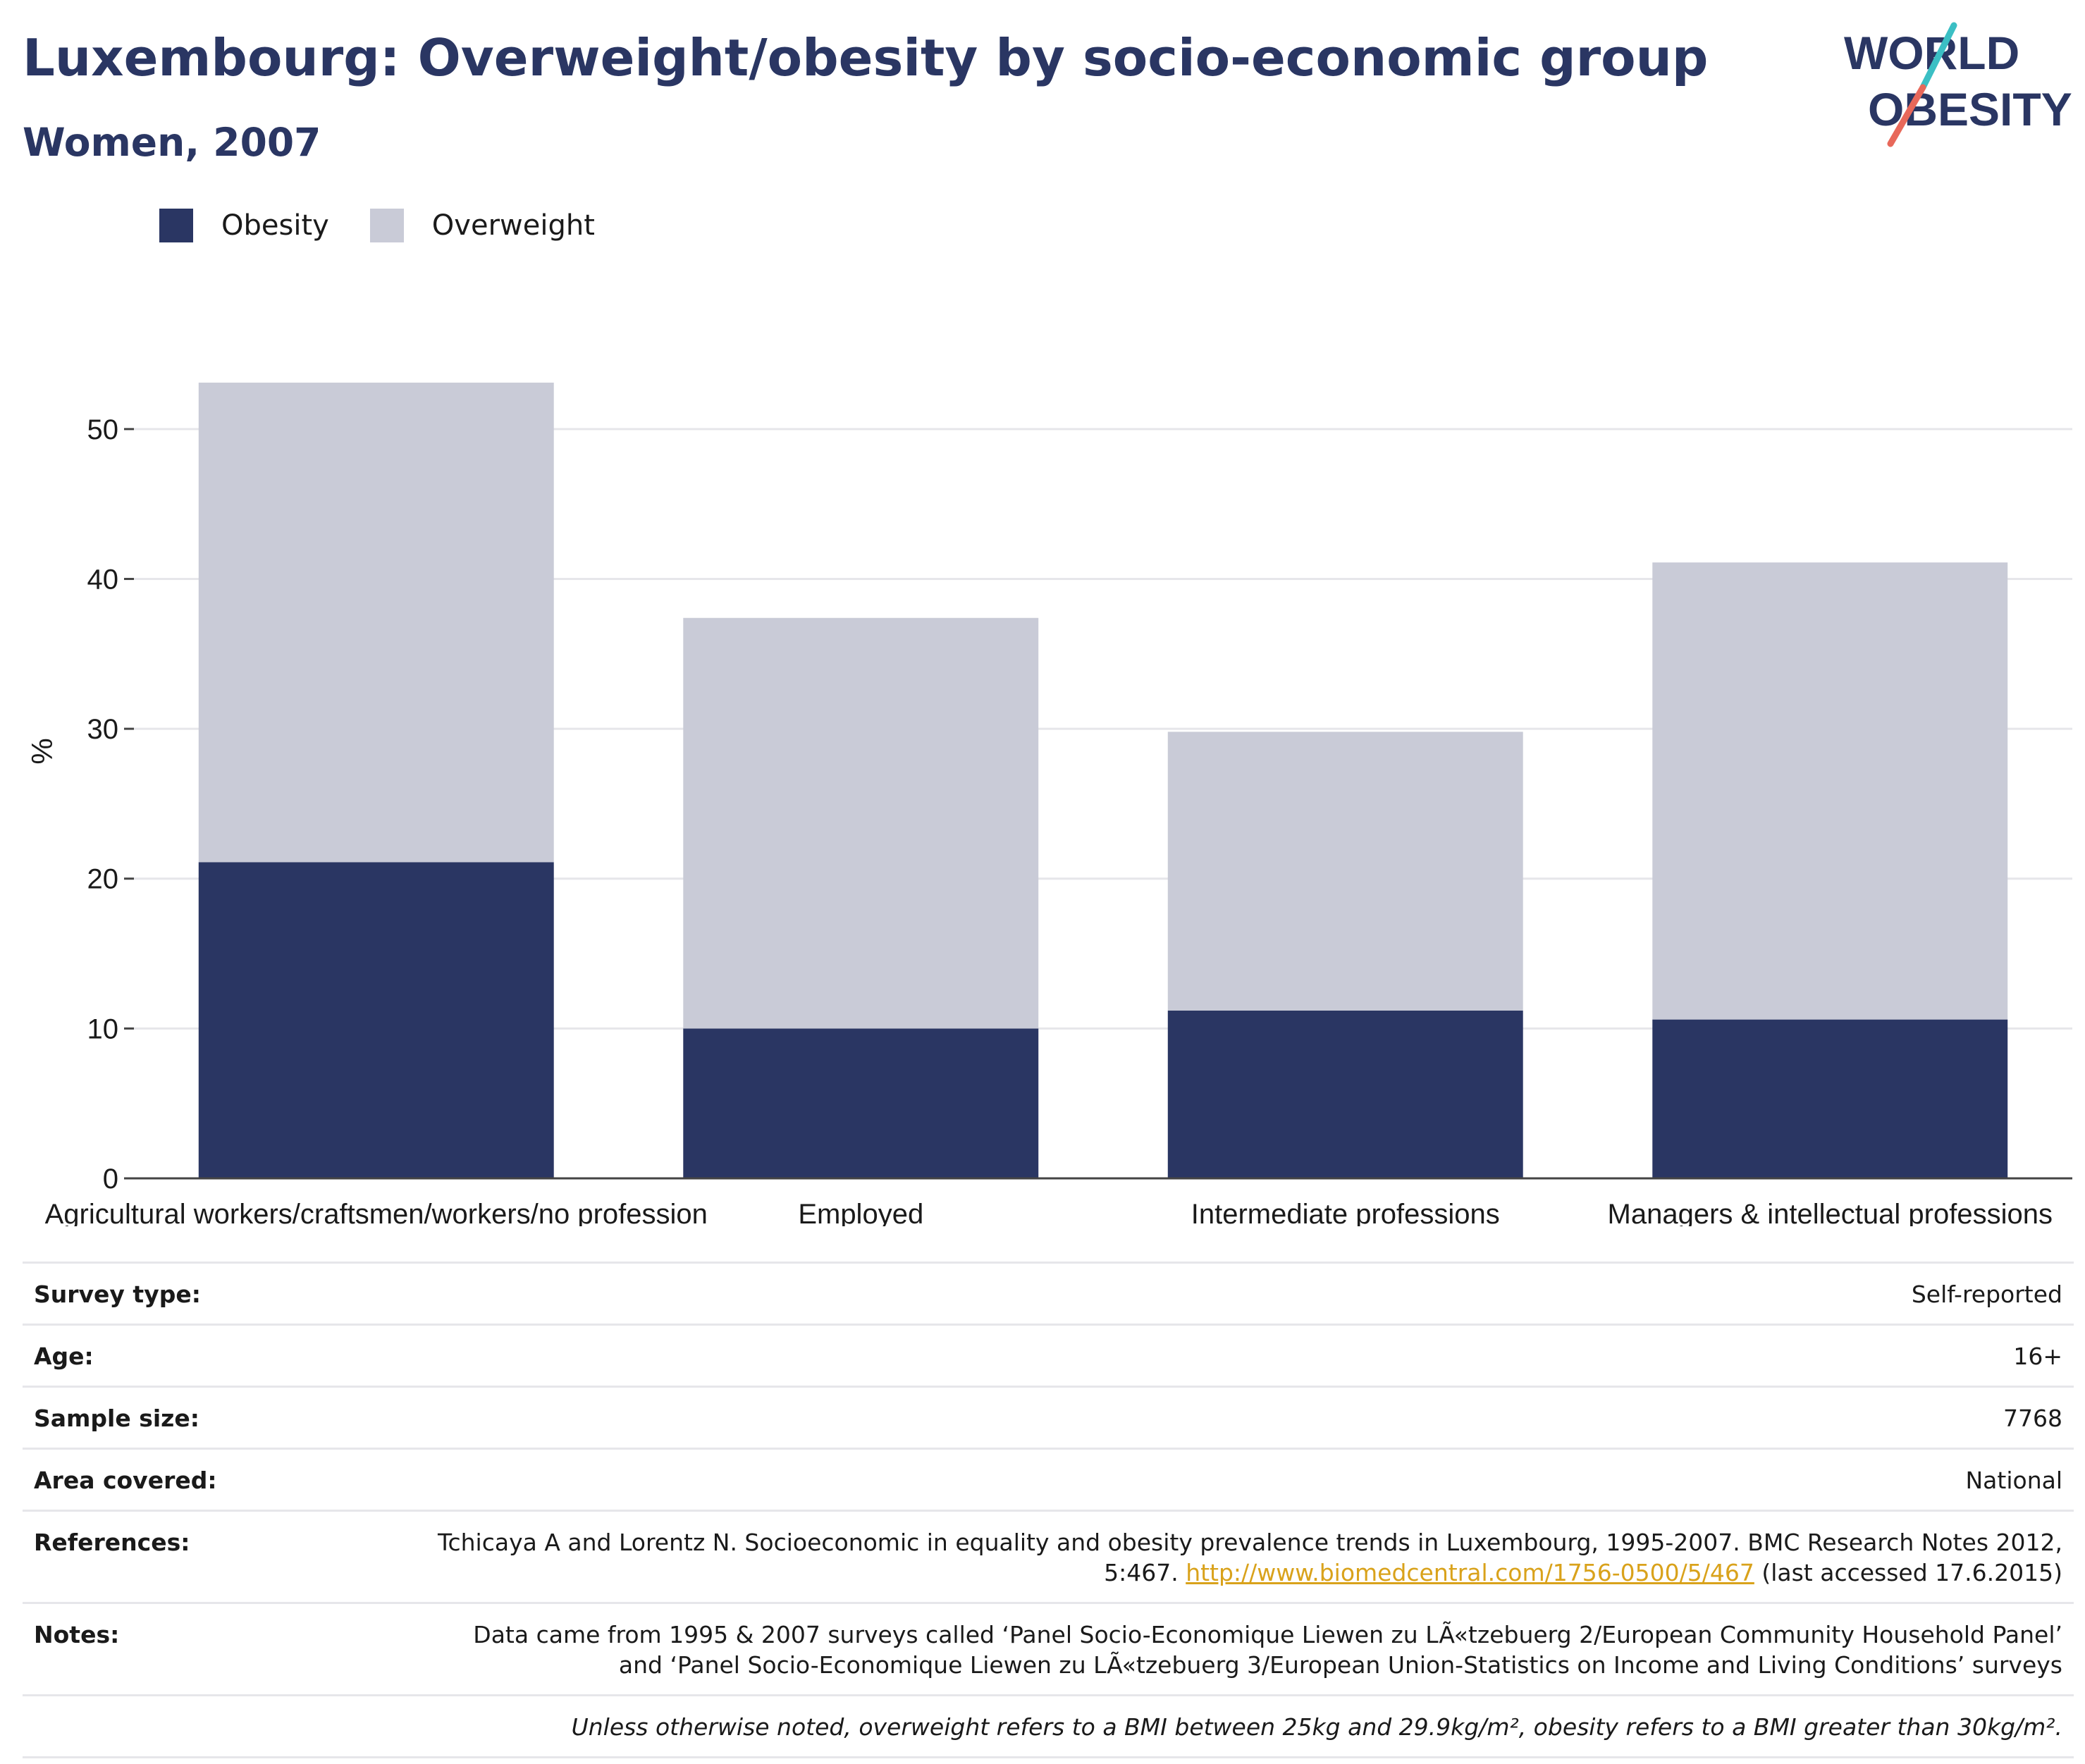 This screenshot has height=1764, width=2085. I want to click on age-value: 16+, so click(2037, 1356).